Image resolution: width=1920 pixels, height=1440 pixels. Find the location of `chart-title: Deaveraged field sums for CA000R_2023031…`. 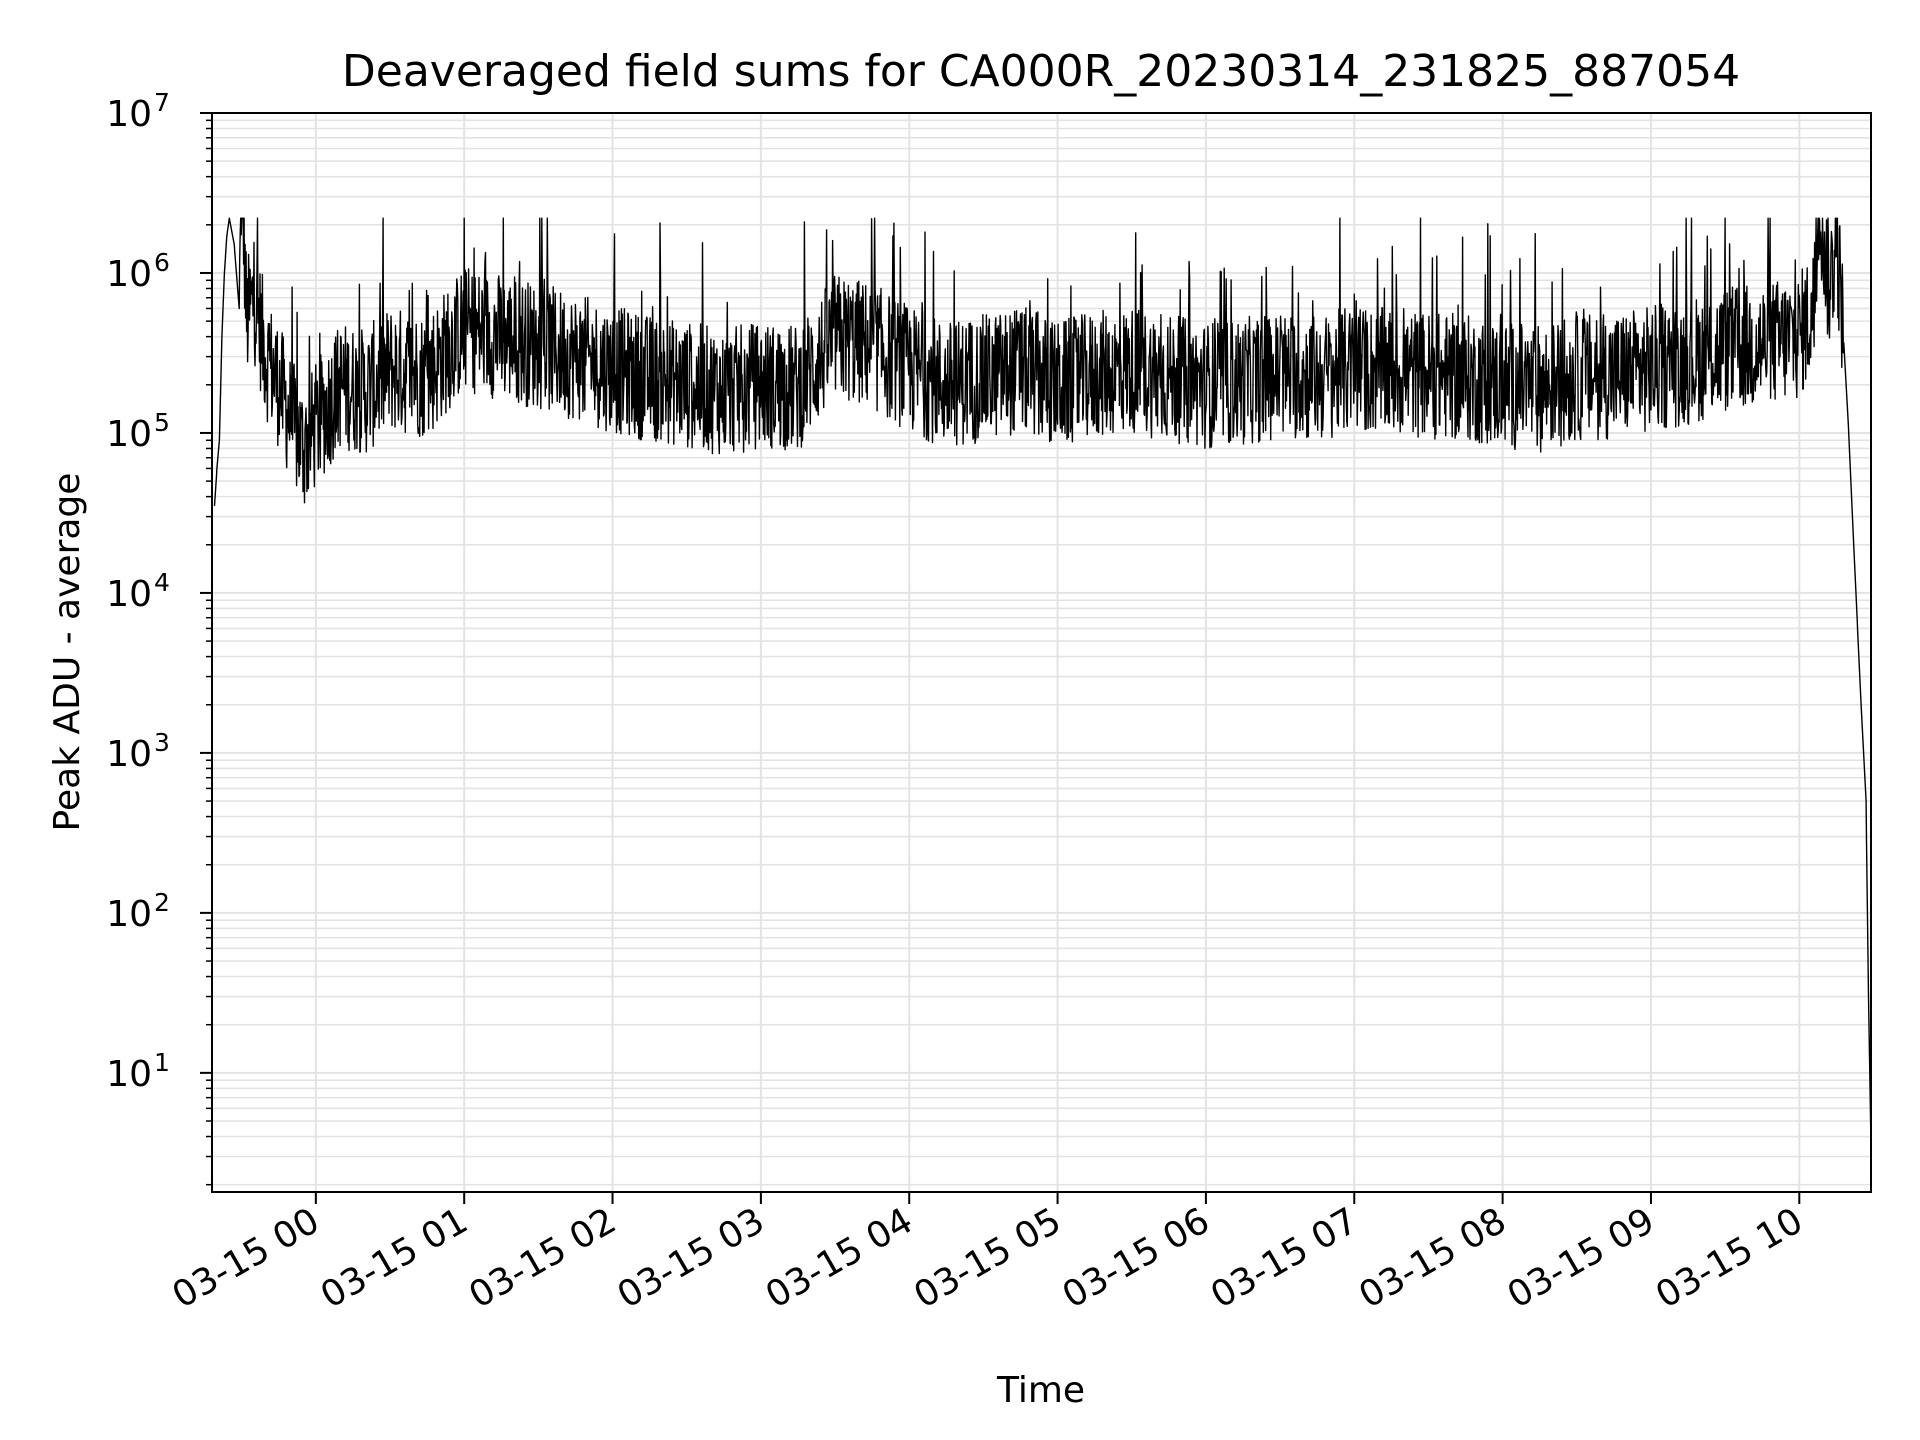

chart-title: Deaveraged field sums for CA000R_2023031… is located at coordinates (1041, 71).